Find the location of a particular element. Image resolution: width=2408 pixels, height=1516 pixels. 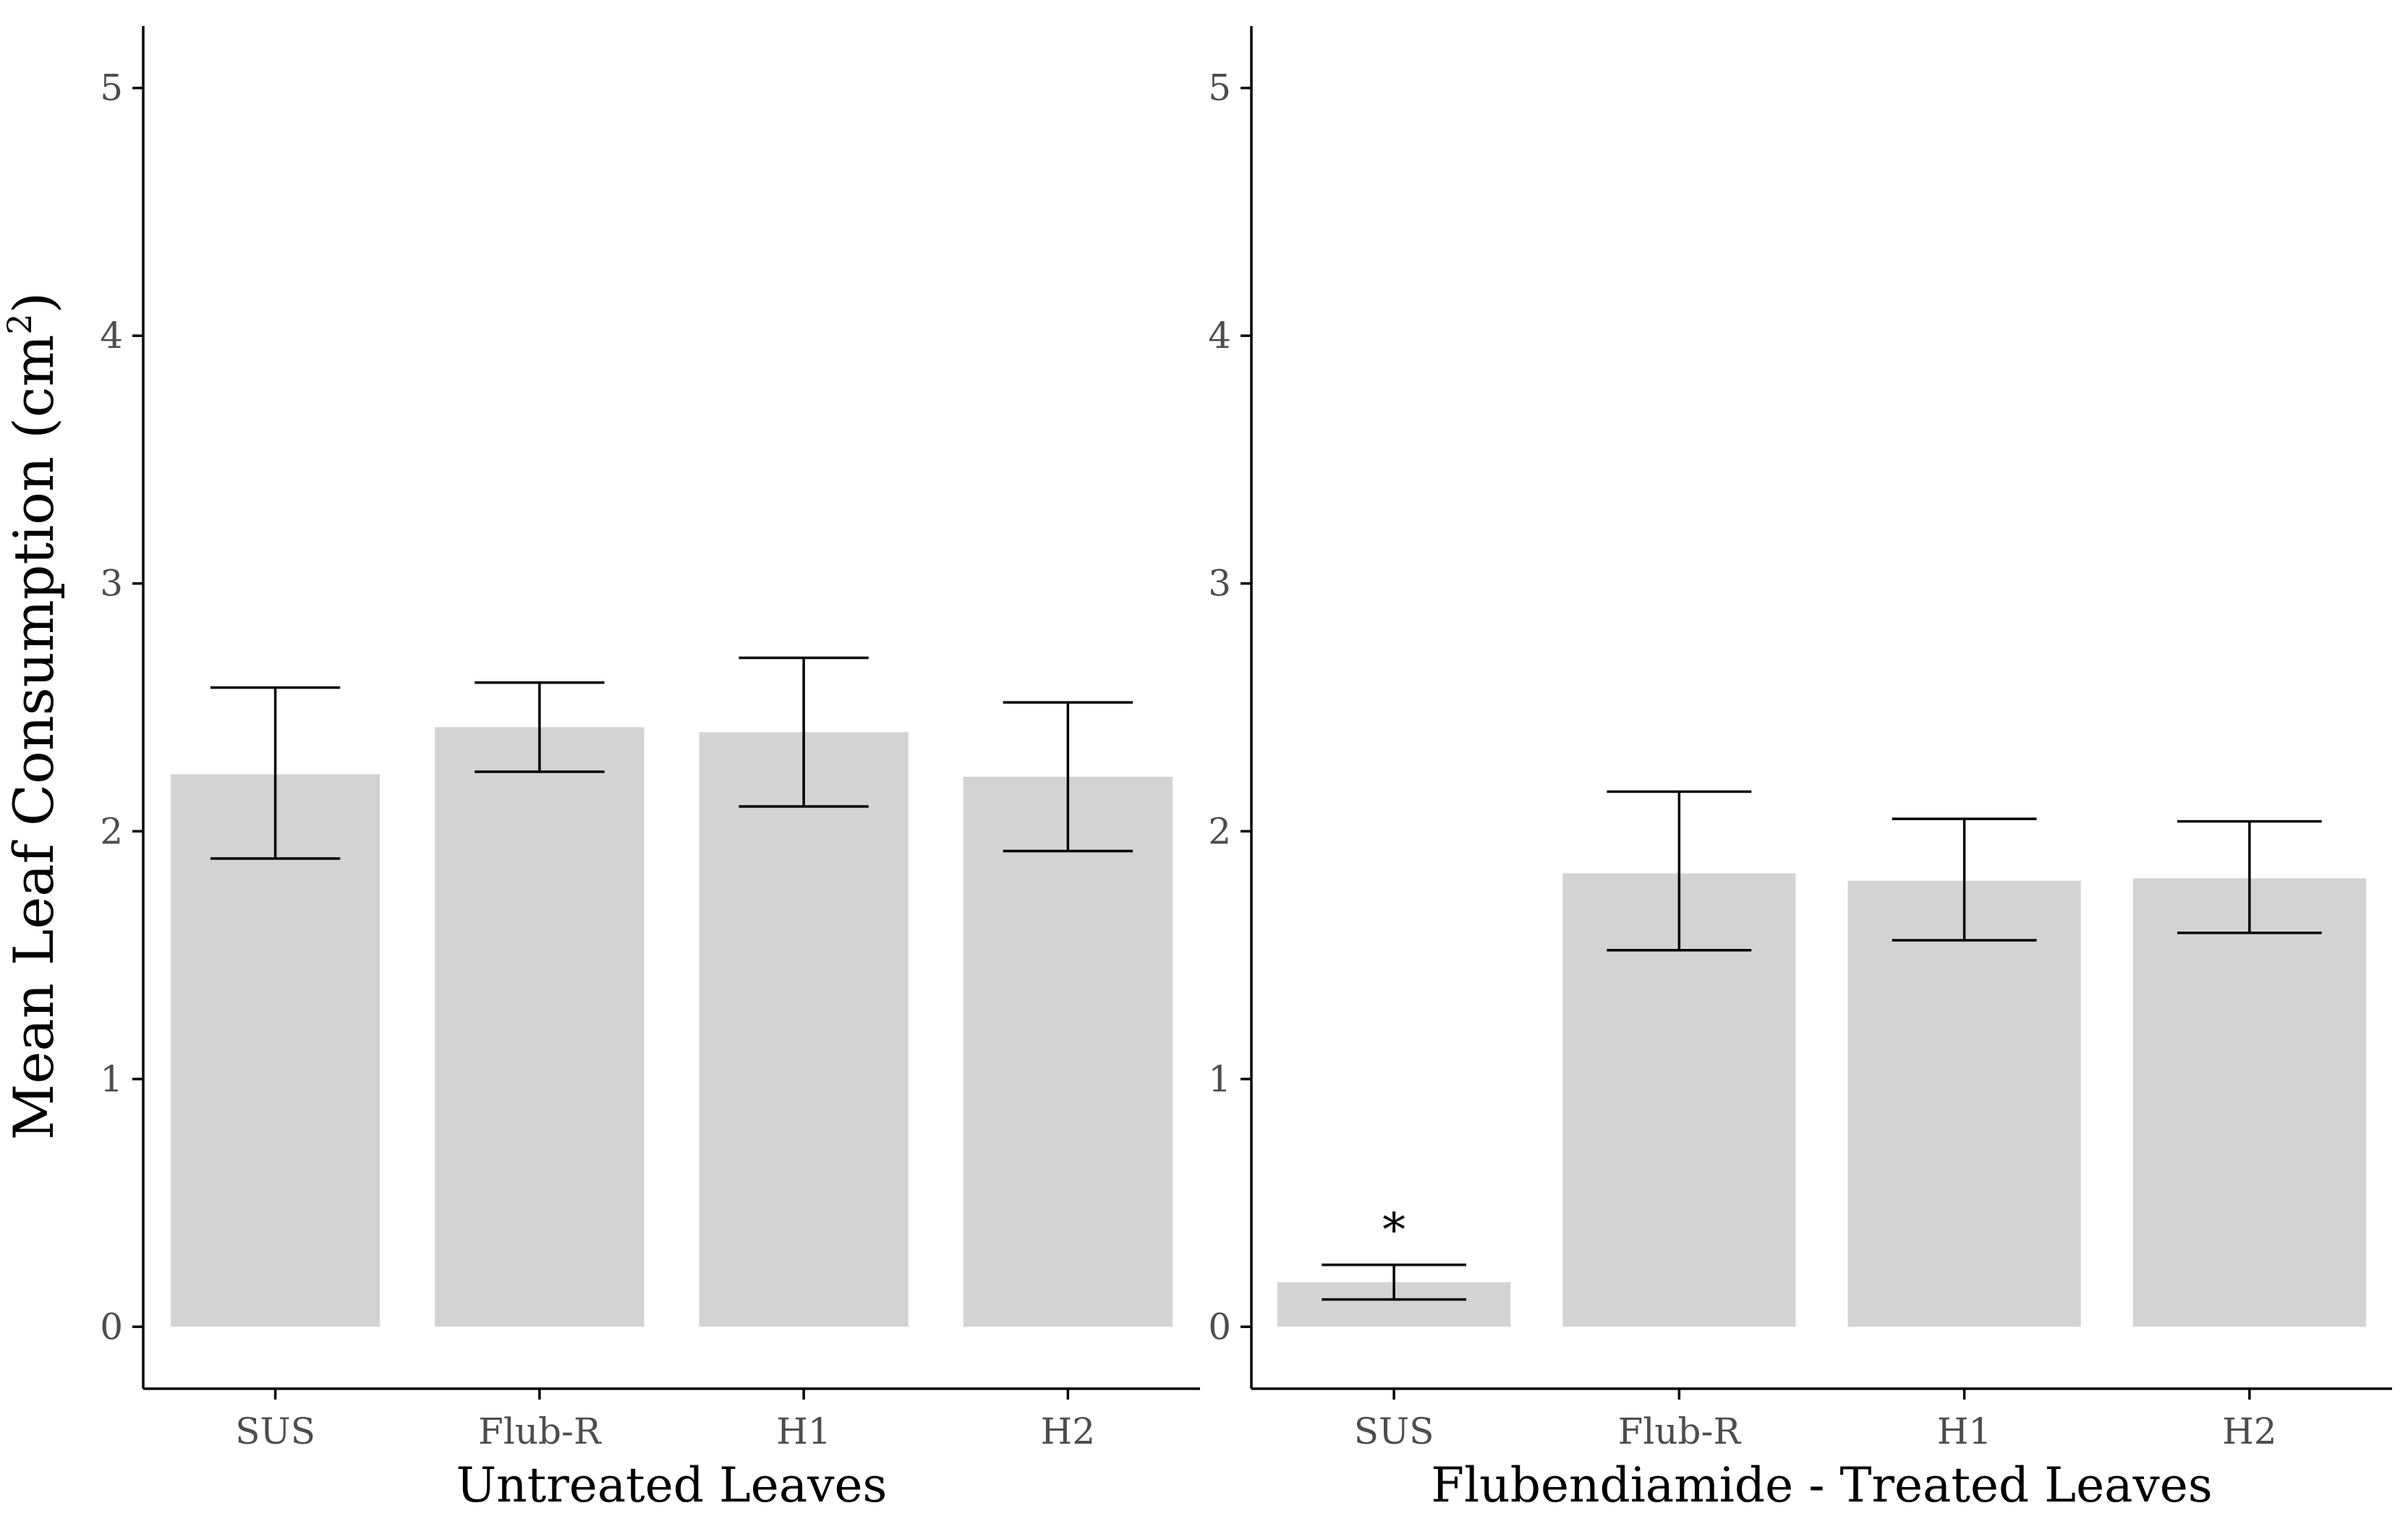

y-axis-label-superscript: 2 is located at coordinates (20, 323).